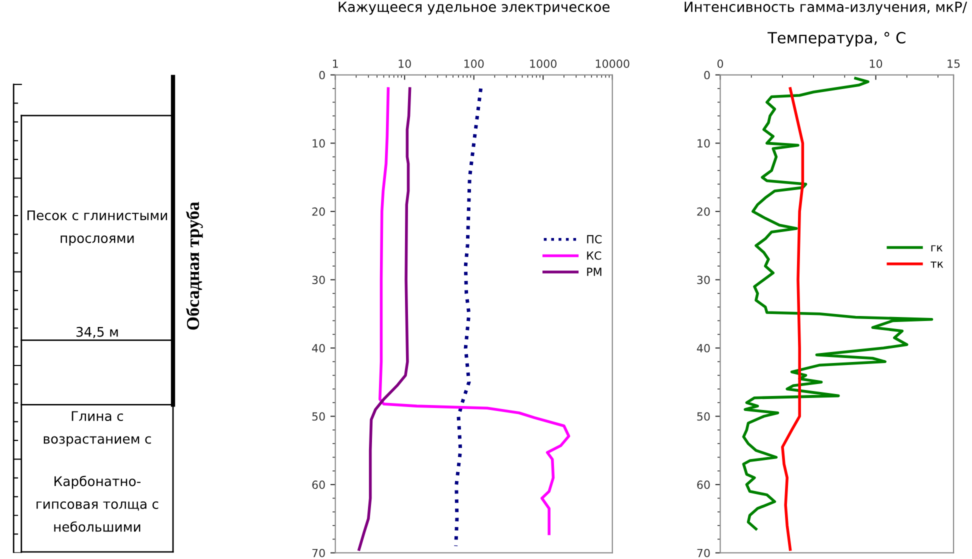 The width and height of the screenshot is (972, 559). I want to click on chart-title: Интенсивность гамма-излучения, мкР/, so click(826, 8).